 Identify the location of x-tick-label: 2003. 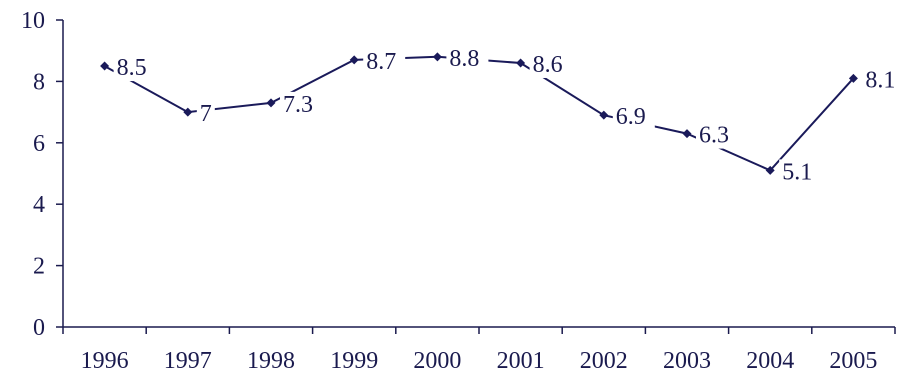
(687, 361).